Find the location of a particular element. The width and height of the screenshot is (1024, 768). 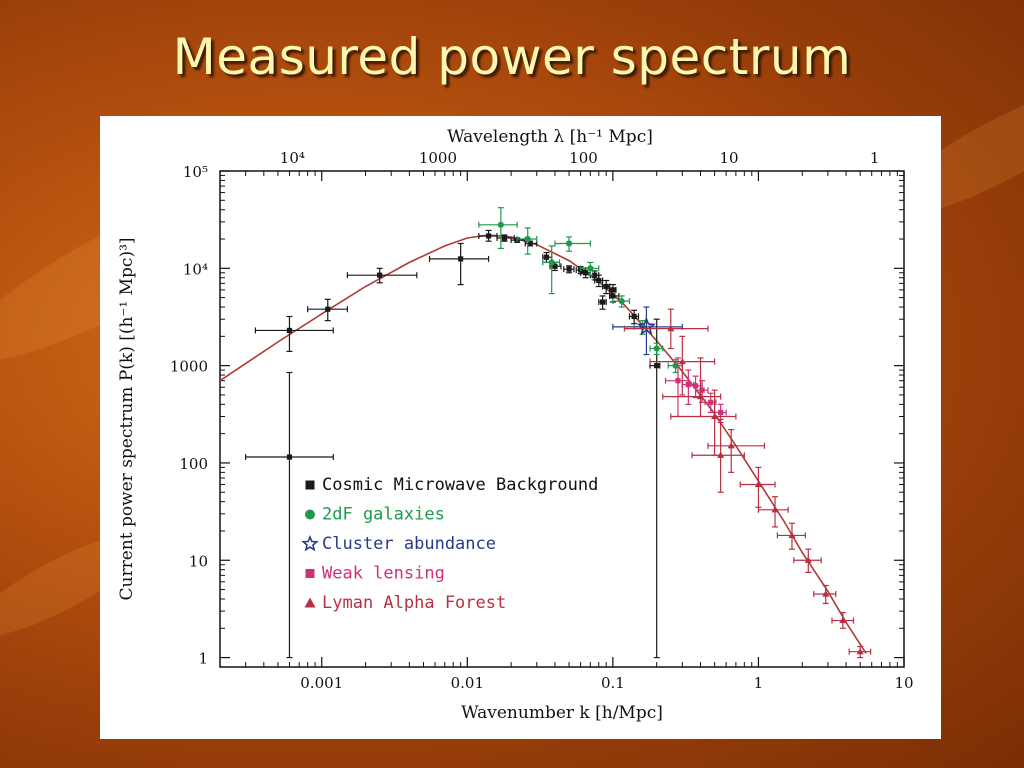

x-tick-label: 0.01 is located at coordinates (467, 683).